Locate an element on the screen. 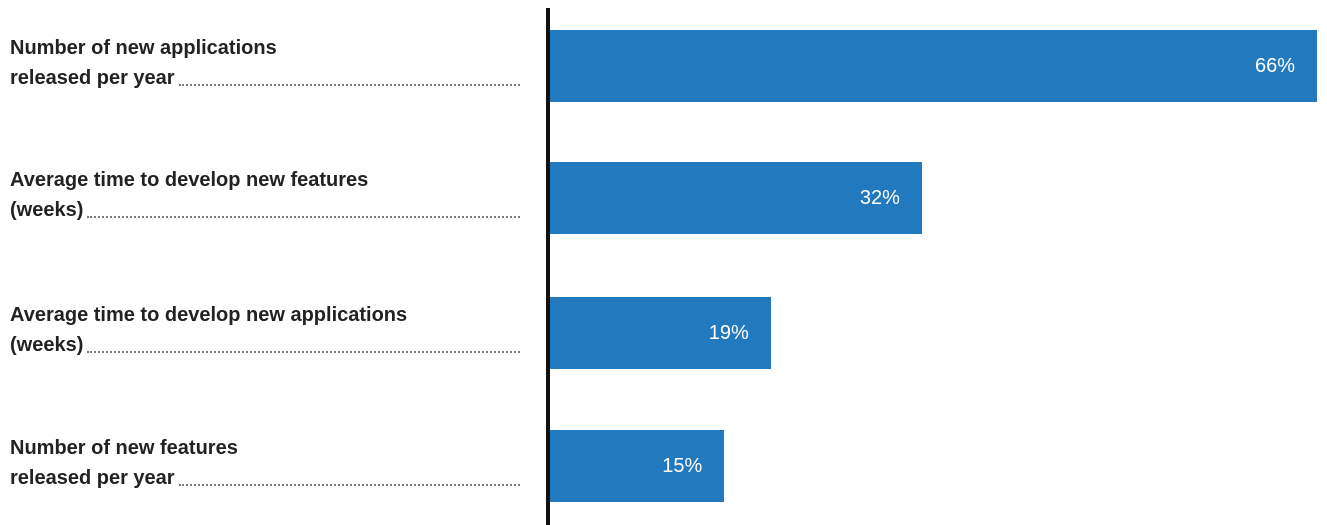 The height and width of the screenshot is (525, 1327). category-label-text: Average time to develop new features is located at coordinates (189, 180).